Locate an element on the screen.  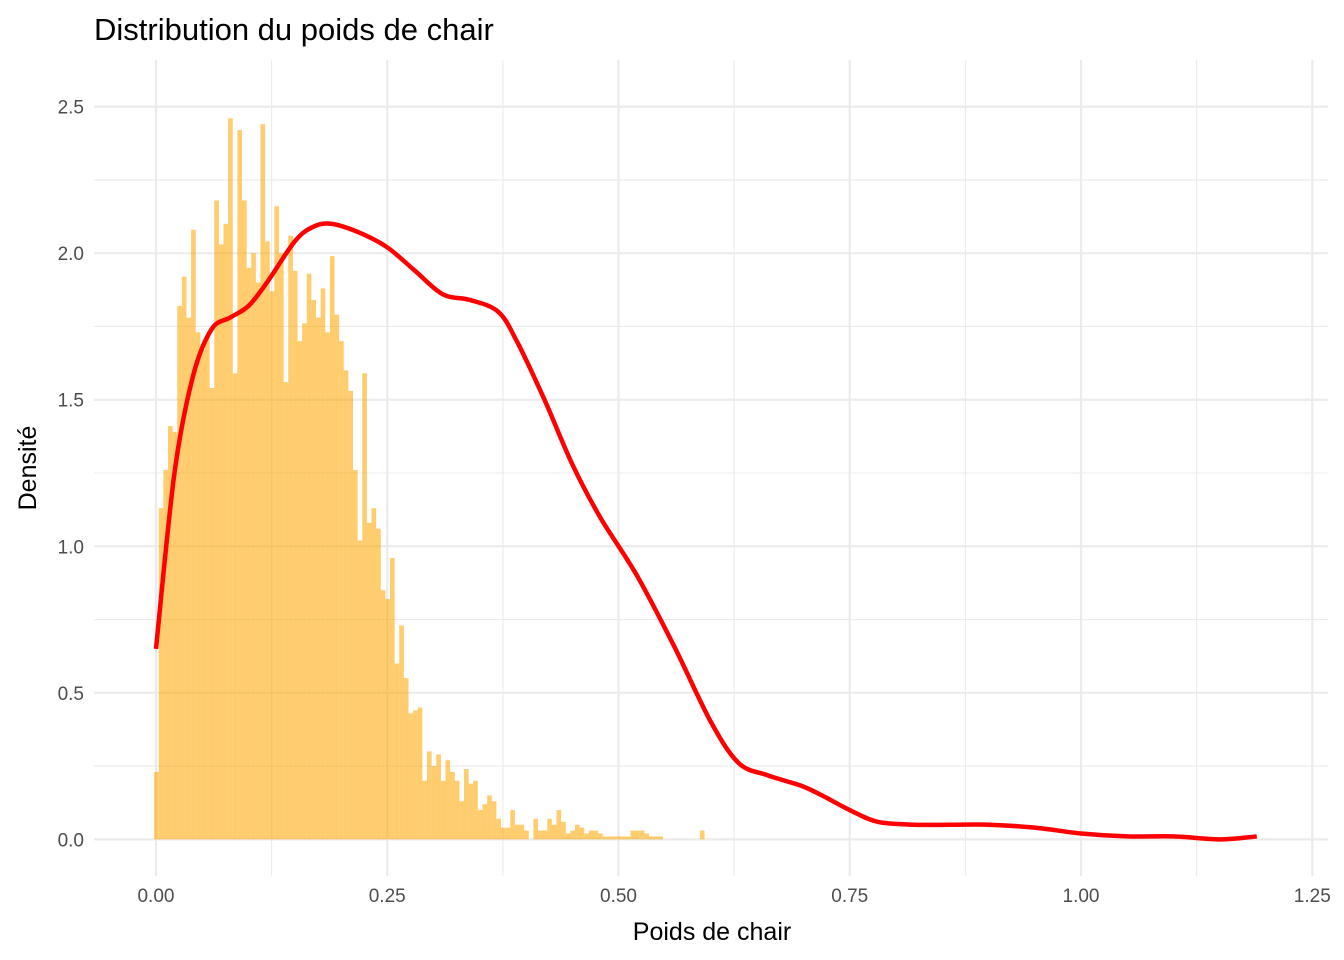
y-tick-label: 0.5 is located at coordinates (71, 694).